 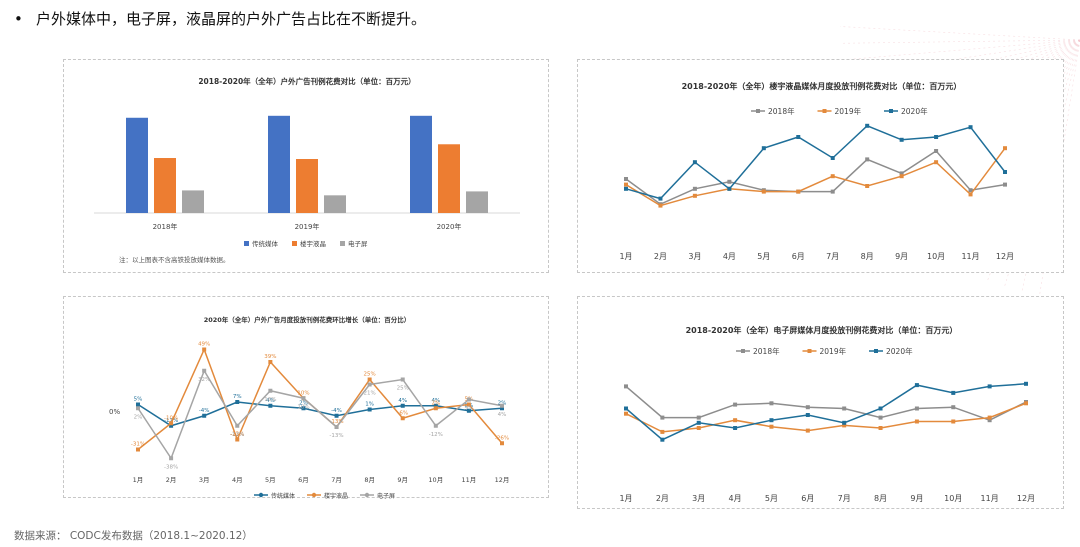 What do you see at coordinates (386, 495) in the screenshot?
I see `legend-label: 电子屏` at bounding box center [386, 495].